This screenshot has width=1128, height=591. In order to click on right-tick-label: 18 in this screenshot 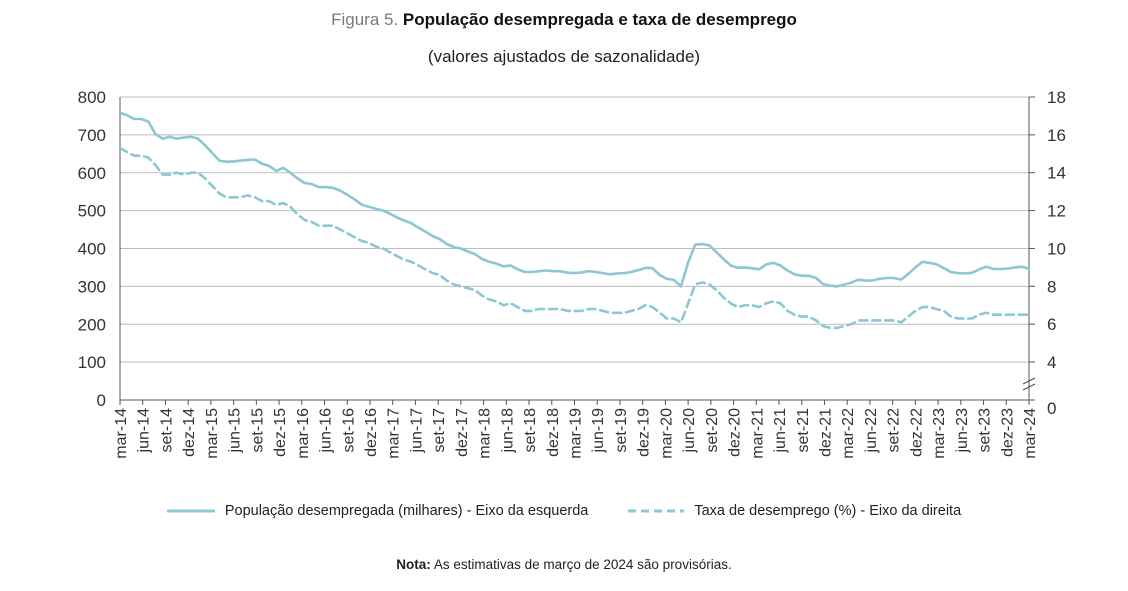, I will do `click(1056, 97)`.